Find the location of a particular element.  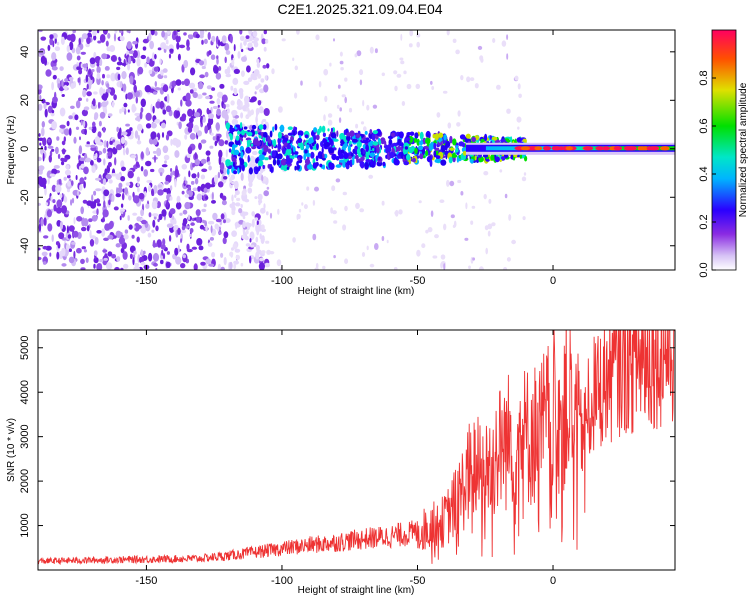

colorbar-tick-label: 0.6 is located at coordinates (704, 125).